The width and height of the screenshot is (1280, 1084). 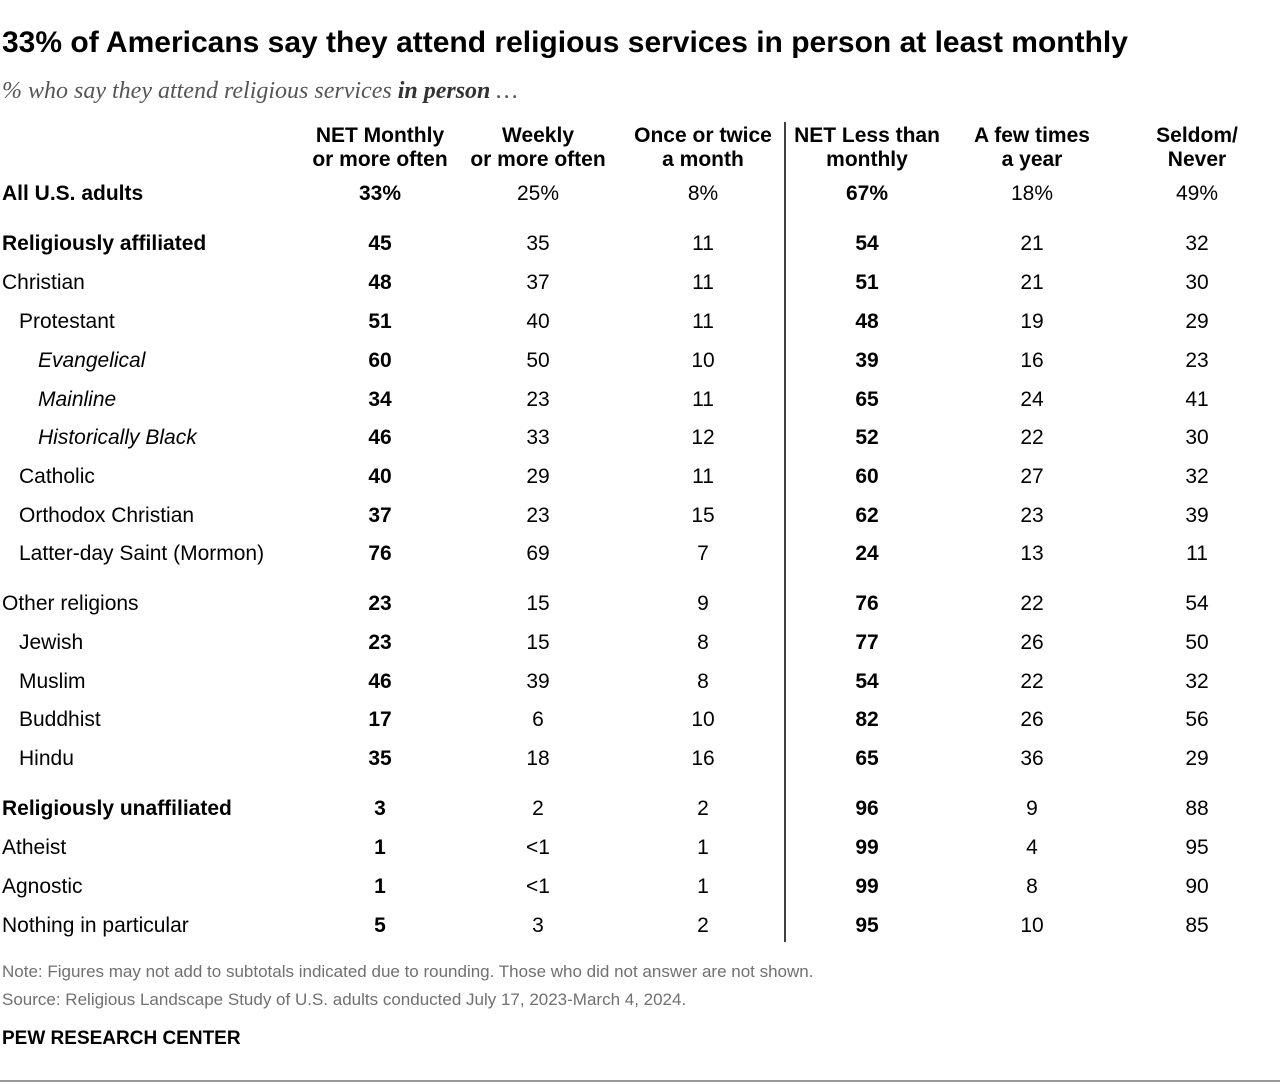 I want to click on cell-value: 48, so click(x=867, y=321).